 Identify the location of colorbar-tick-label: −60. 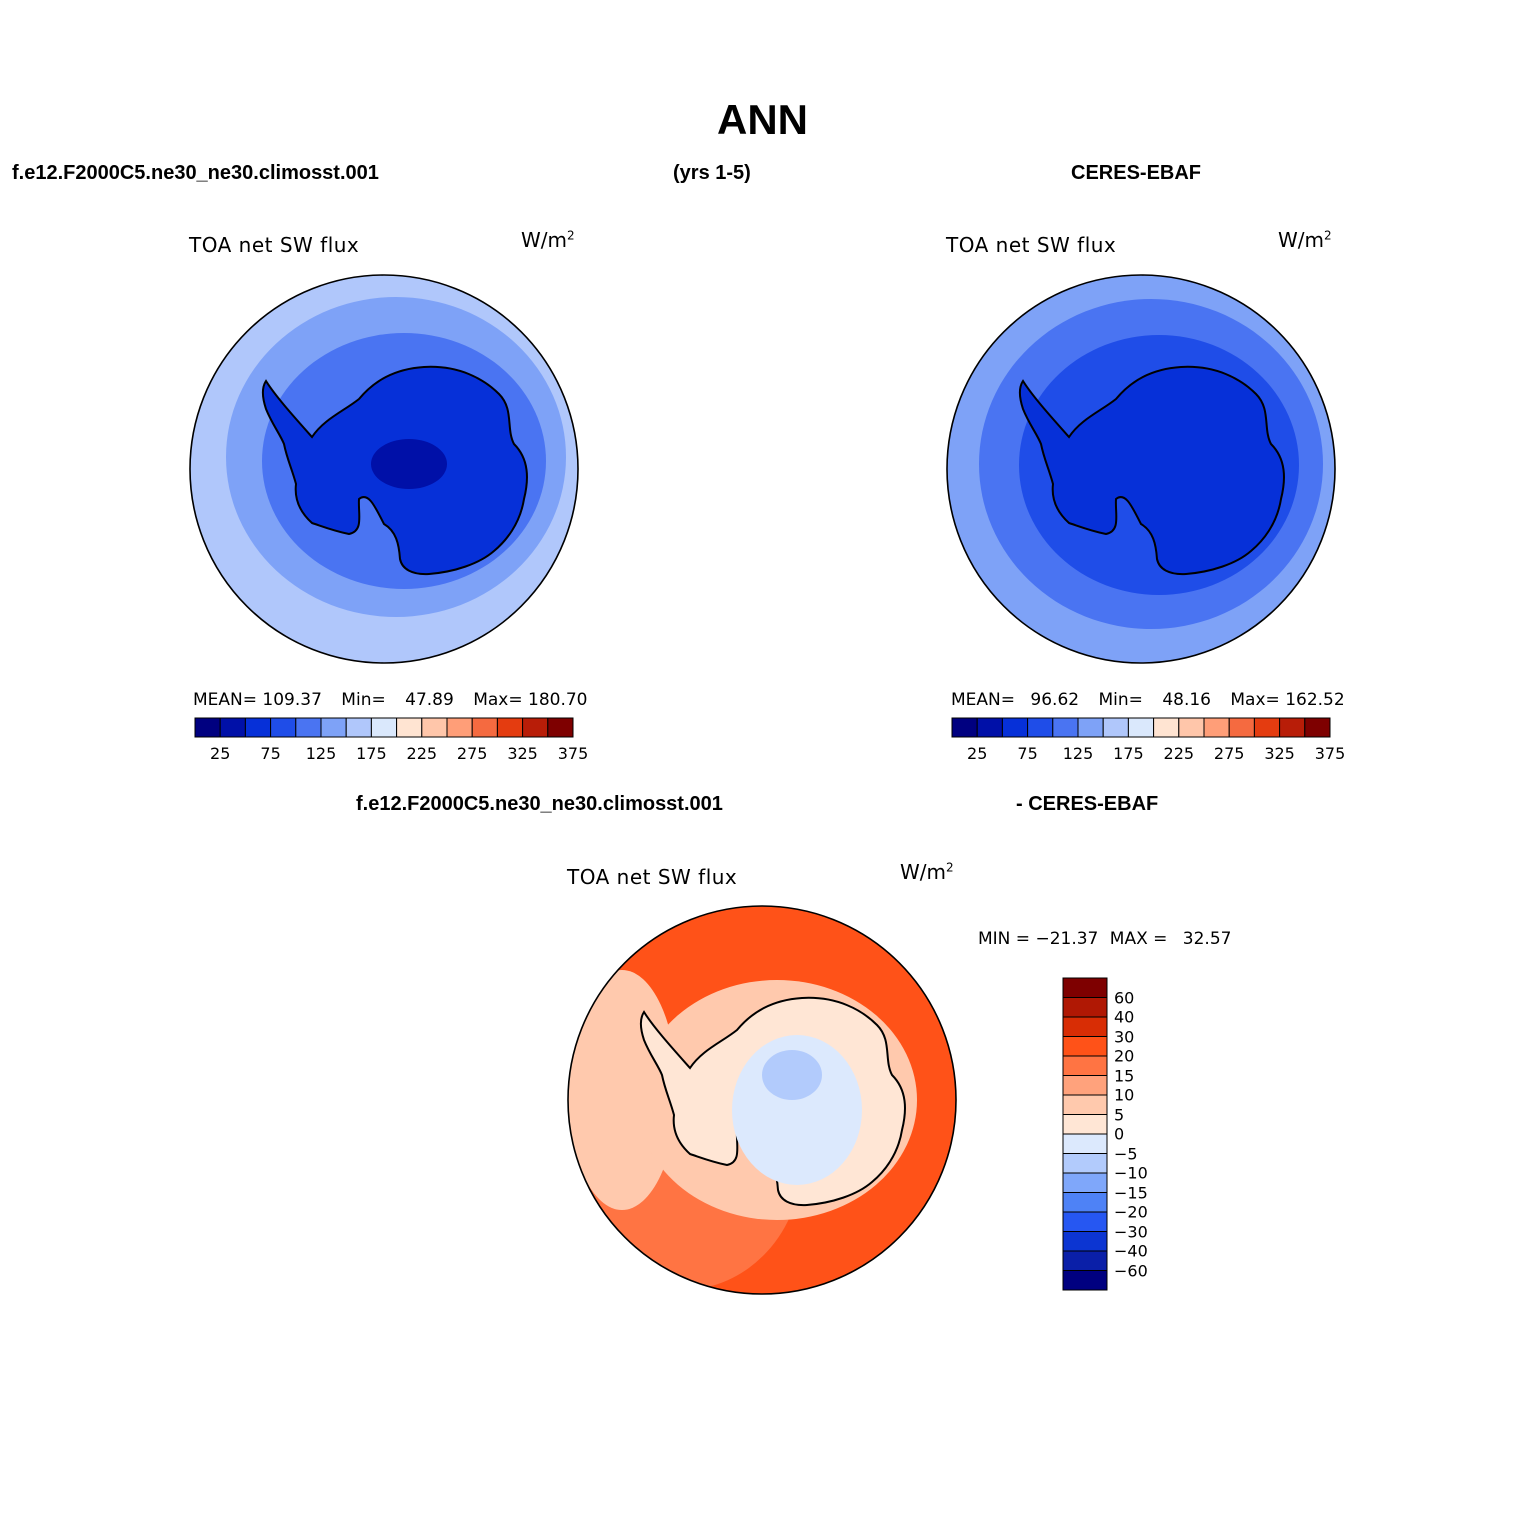
(1131, 1270).